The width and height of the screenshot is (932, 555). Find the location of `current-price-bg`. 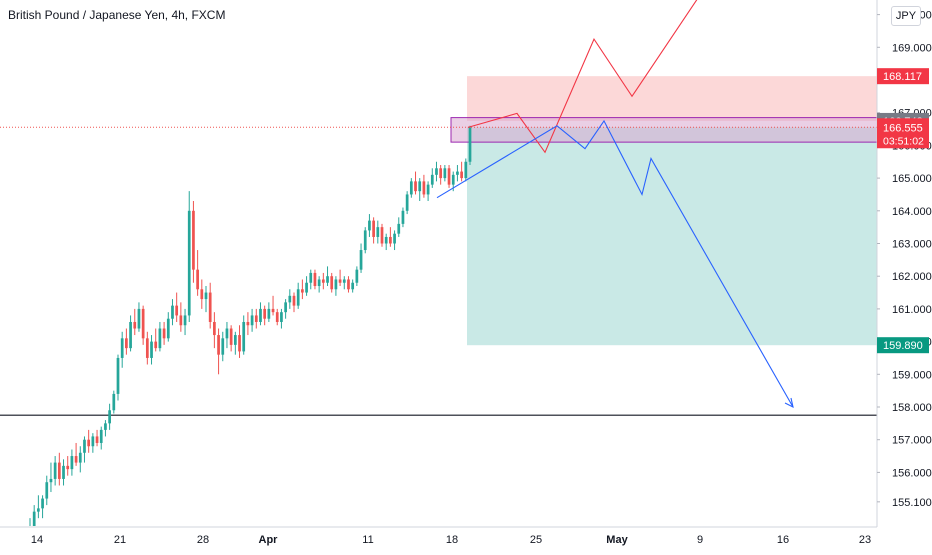

current-price-bg is located at coordinates (903, 133).